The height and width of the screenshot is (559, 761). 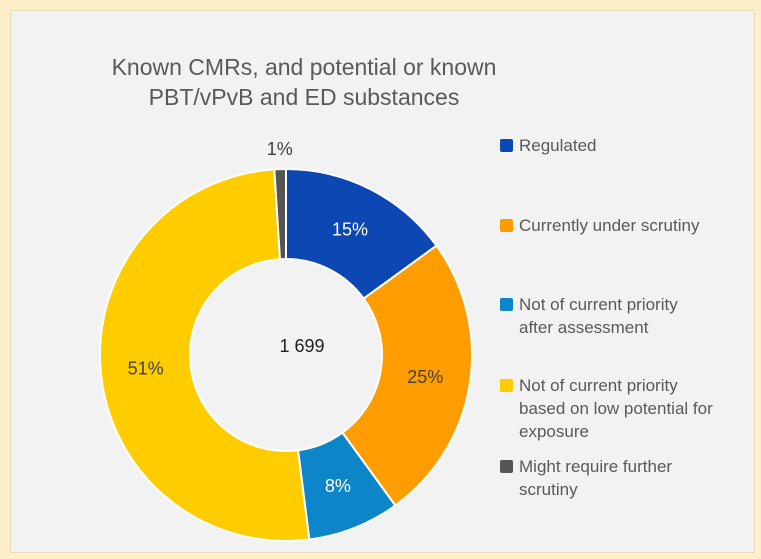 I want to click on slice-might-require-further-scrutiny, so click(x=280, y=214).